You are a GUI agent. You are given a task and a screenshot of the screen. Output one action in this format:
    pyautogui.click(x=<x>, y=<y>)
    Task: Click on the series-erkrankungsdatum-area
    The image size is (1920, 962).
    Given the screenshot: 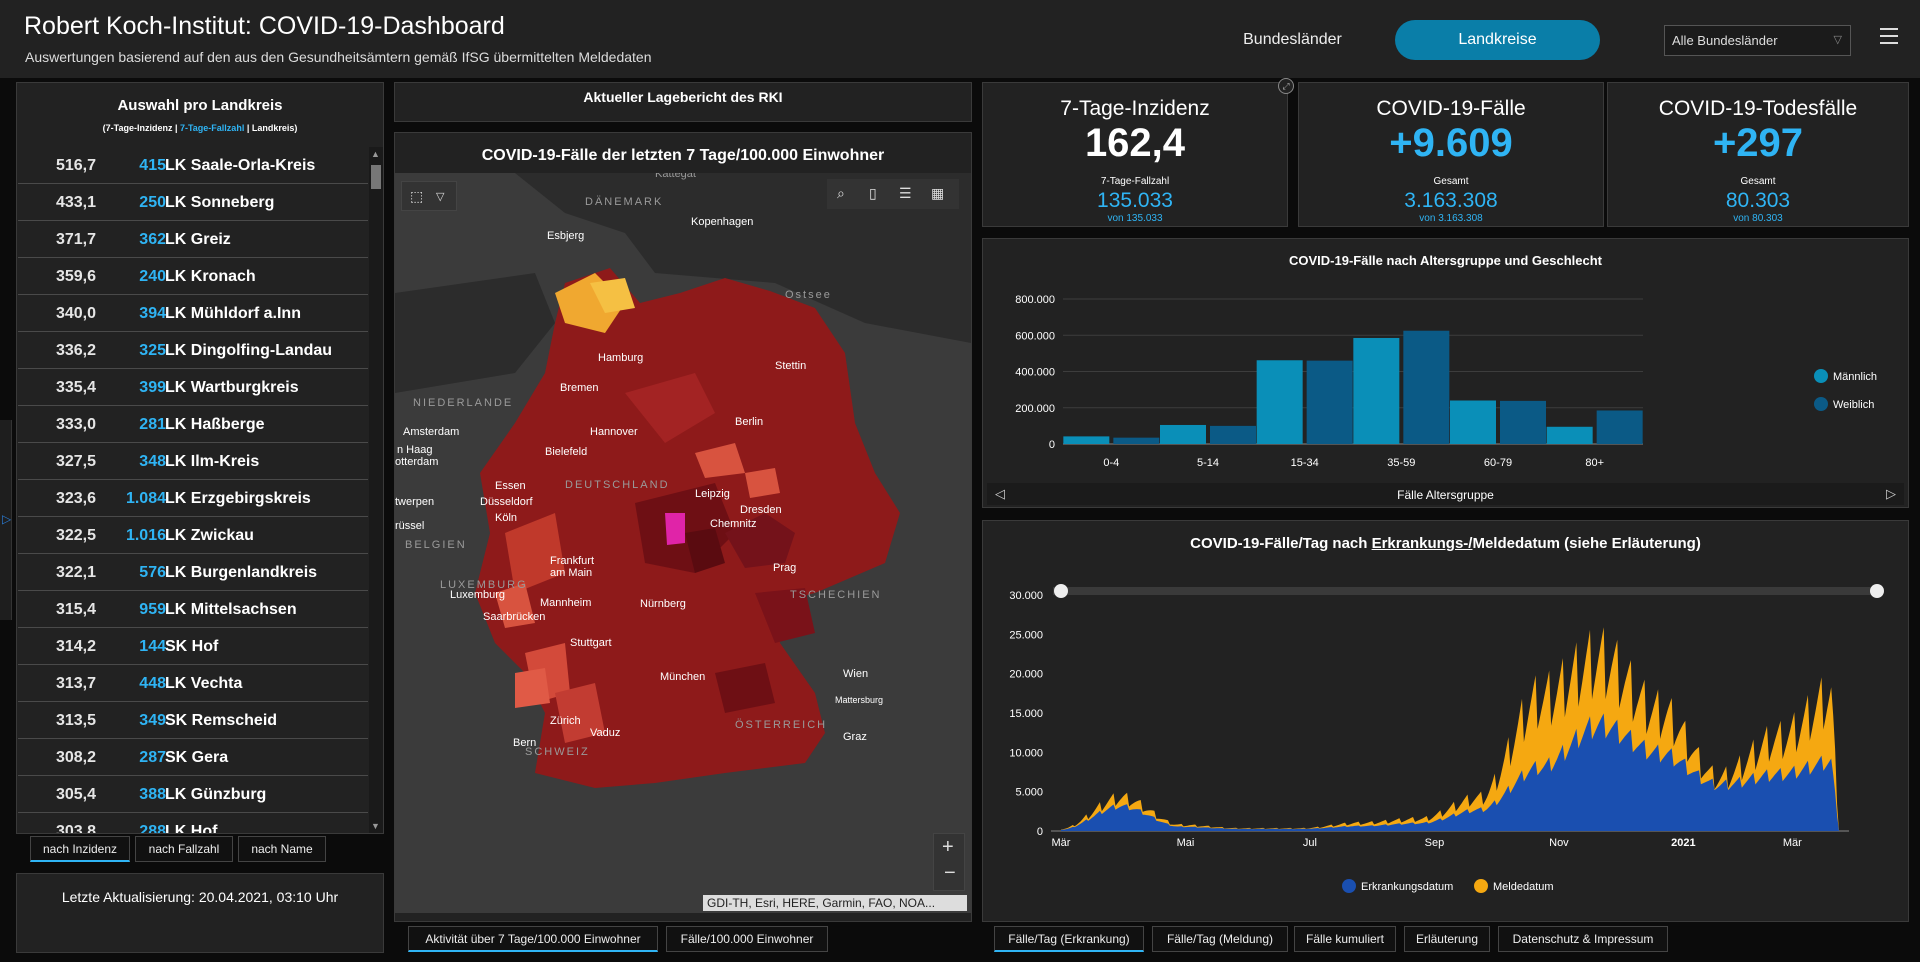 What is the action you would take?
    pyautogui.click(x=1450, y=772)
    